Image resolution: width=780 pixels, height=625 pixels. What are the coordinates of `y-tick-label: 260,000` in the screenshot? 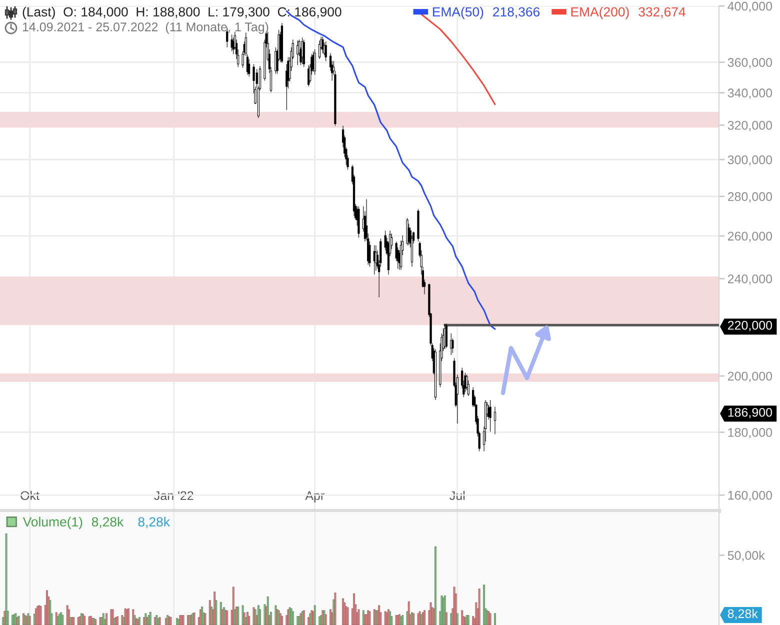 It's located at (750, 237).